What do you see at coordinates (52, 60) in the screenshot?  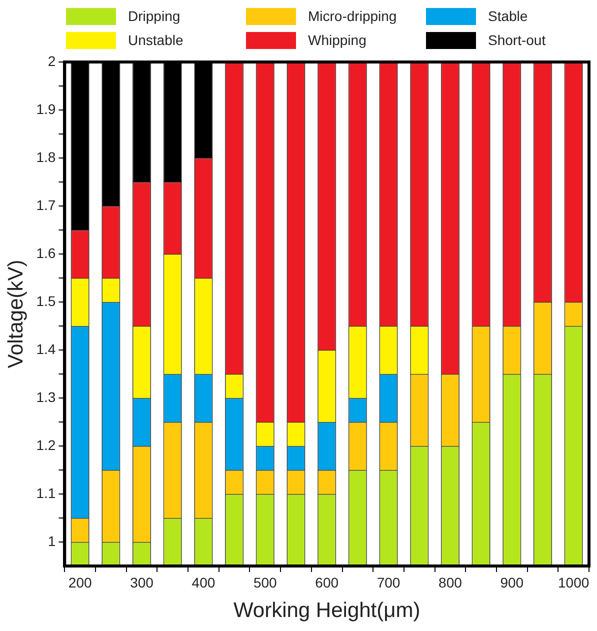 I see `y-tick-label: 2` at bounding box center [52, 60].